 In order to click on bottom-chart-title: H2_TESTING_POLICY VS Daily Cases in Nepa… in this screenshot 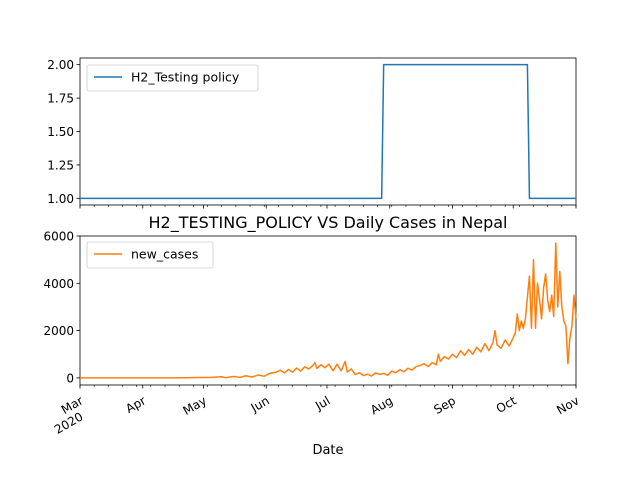, I will do `click(328, 223)`.